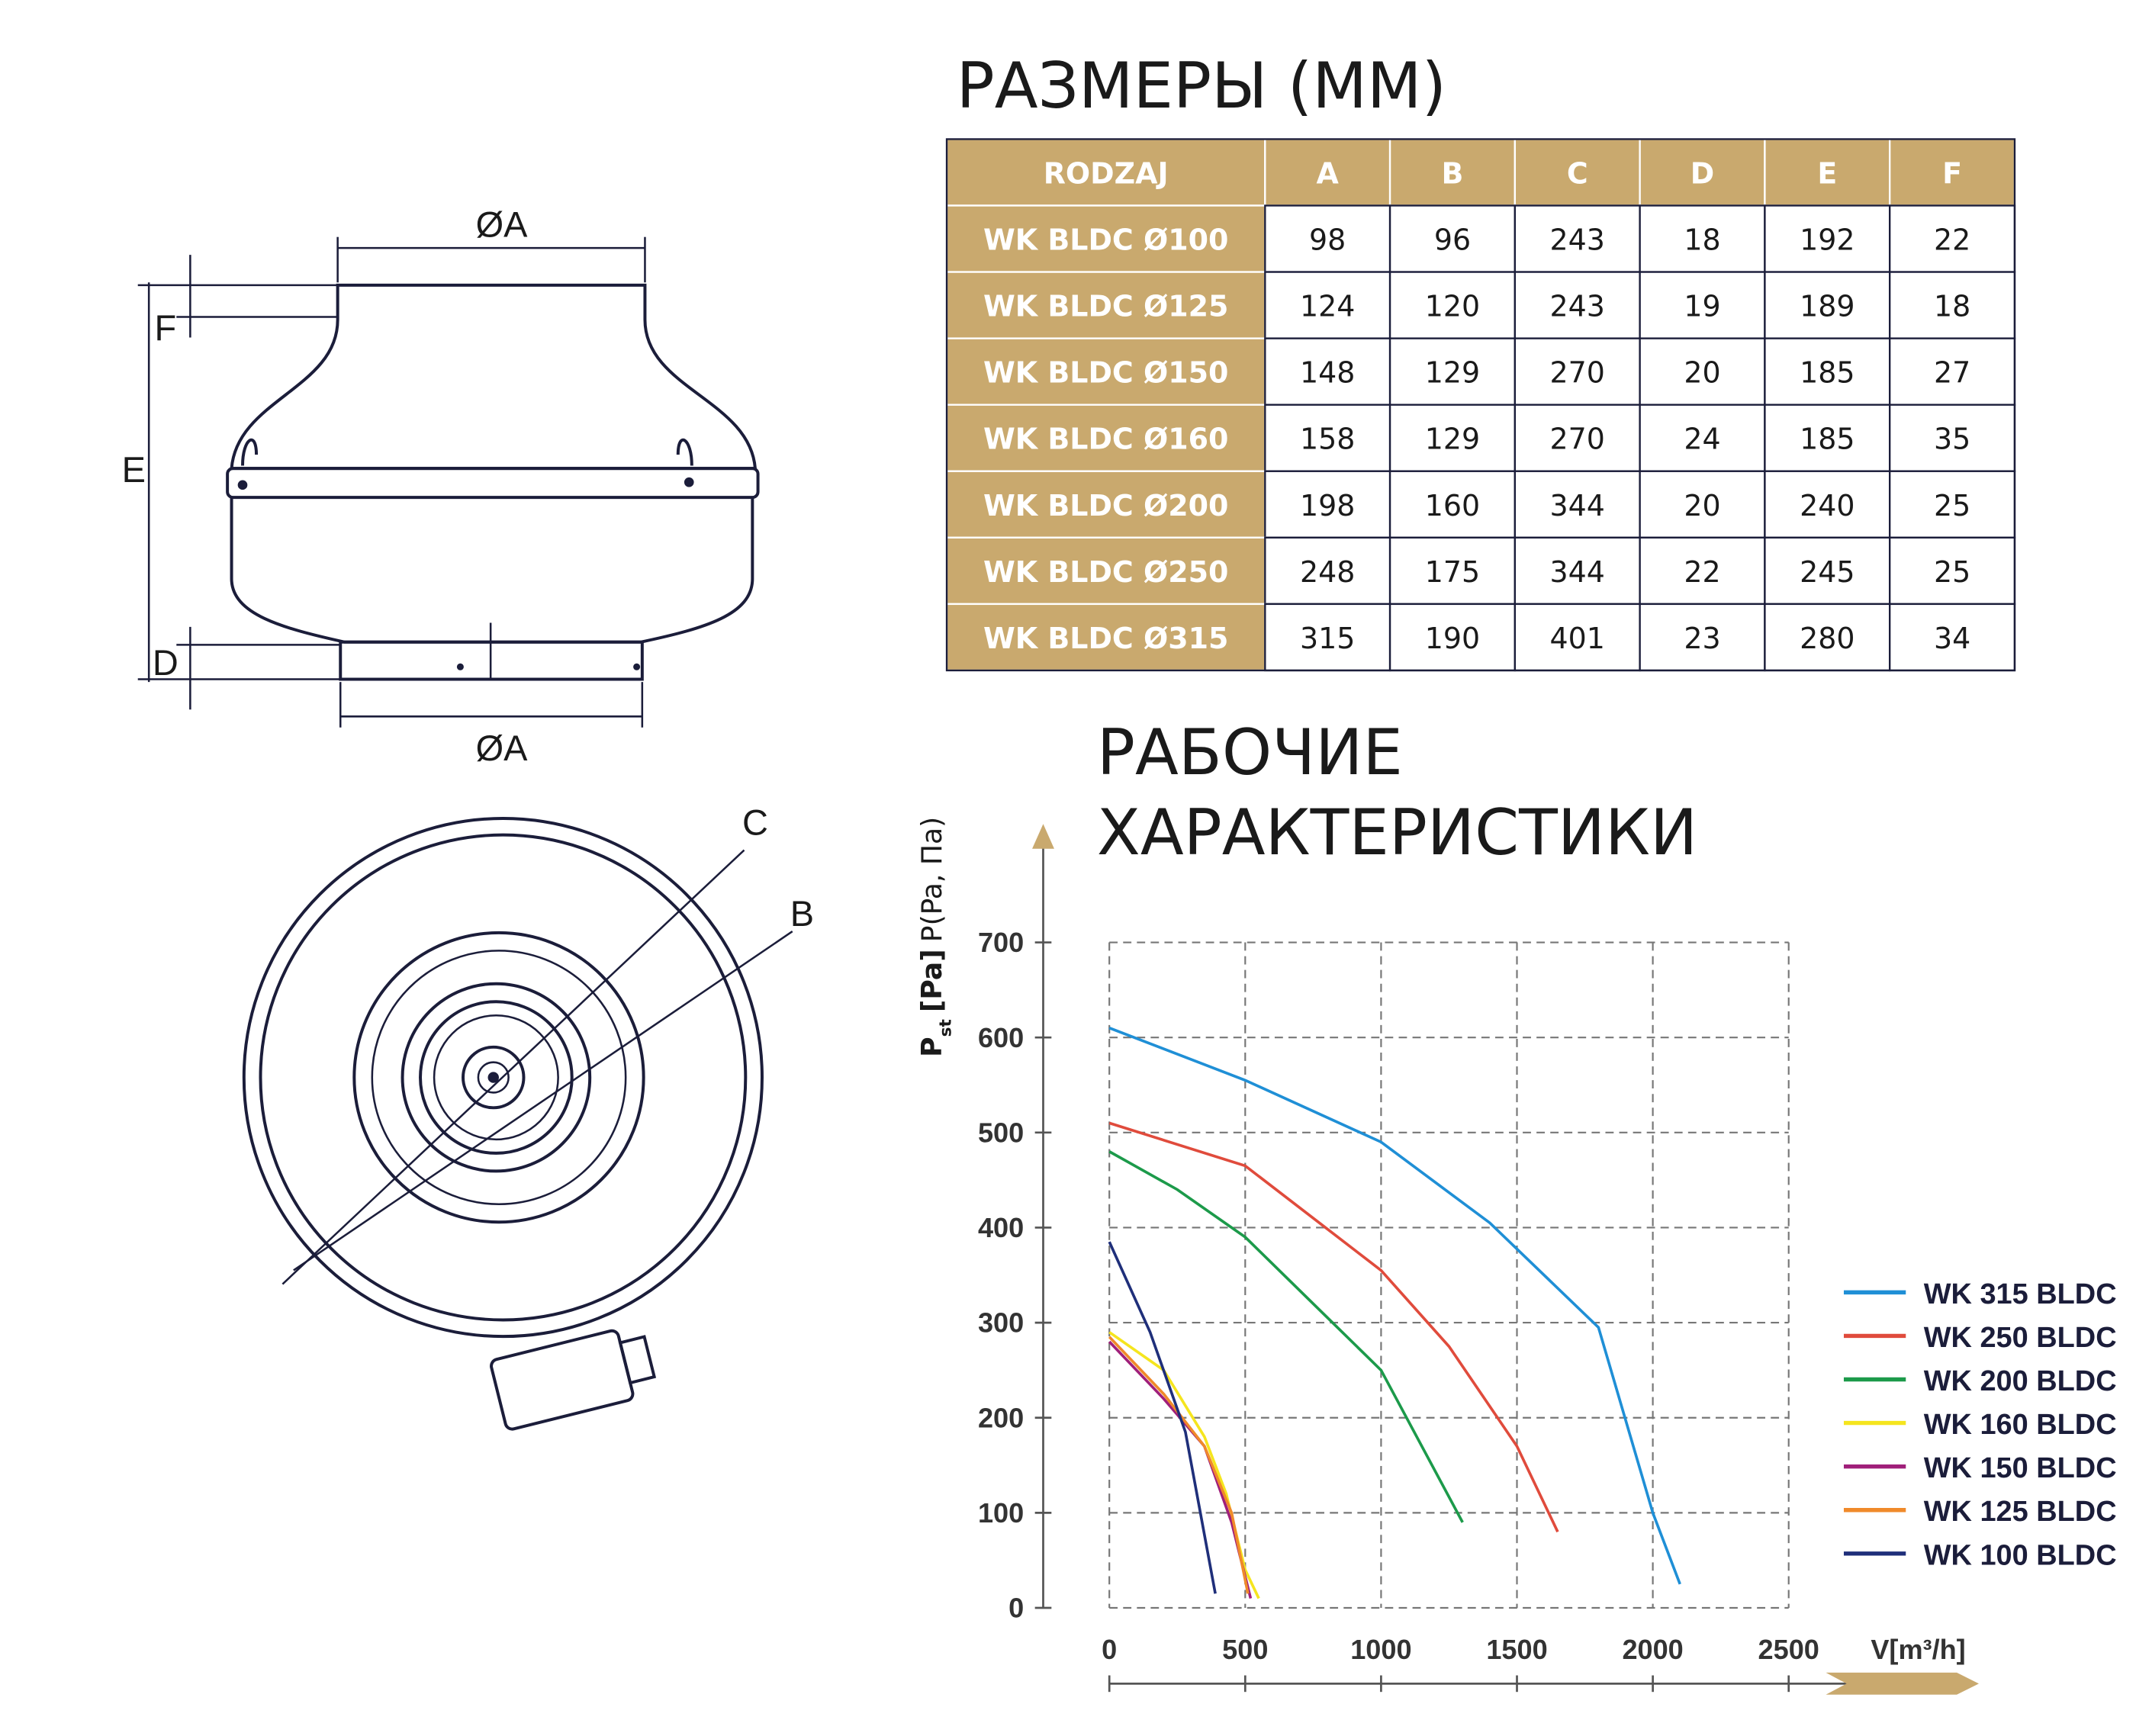 This screenshot has height=1736, width=2136. What do you see at coordinates (936, 937) in the screenshot?
I see `y-axis-label: Pst [Pa] P(Pa, Па)` at bounding box center [936, 937].